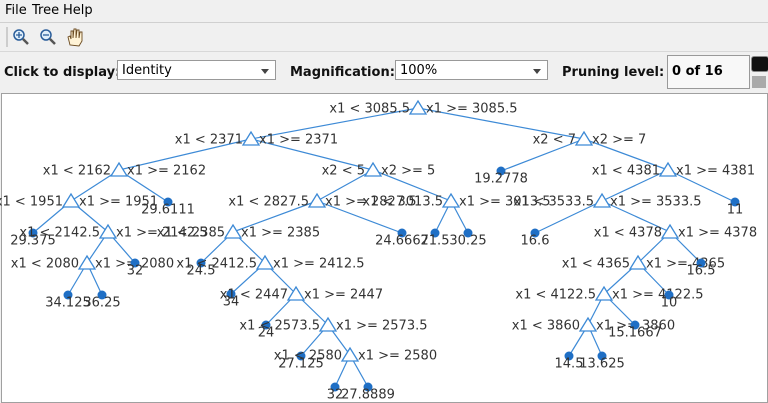  Describe the element at coordinates (59, 233) in the screenshot. I see `split-label-left: x1 < 2142.5` at that location.